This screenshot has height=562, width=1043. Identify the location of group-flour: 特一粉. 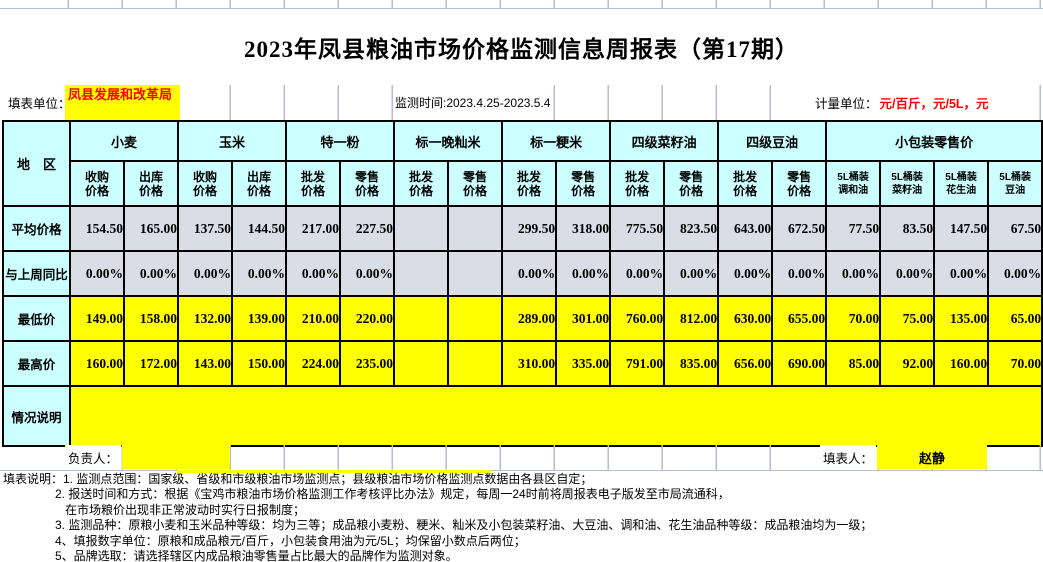
(340, 141).